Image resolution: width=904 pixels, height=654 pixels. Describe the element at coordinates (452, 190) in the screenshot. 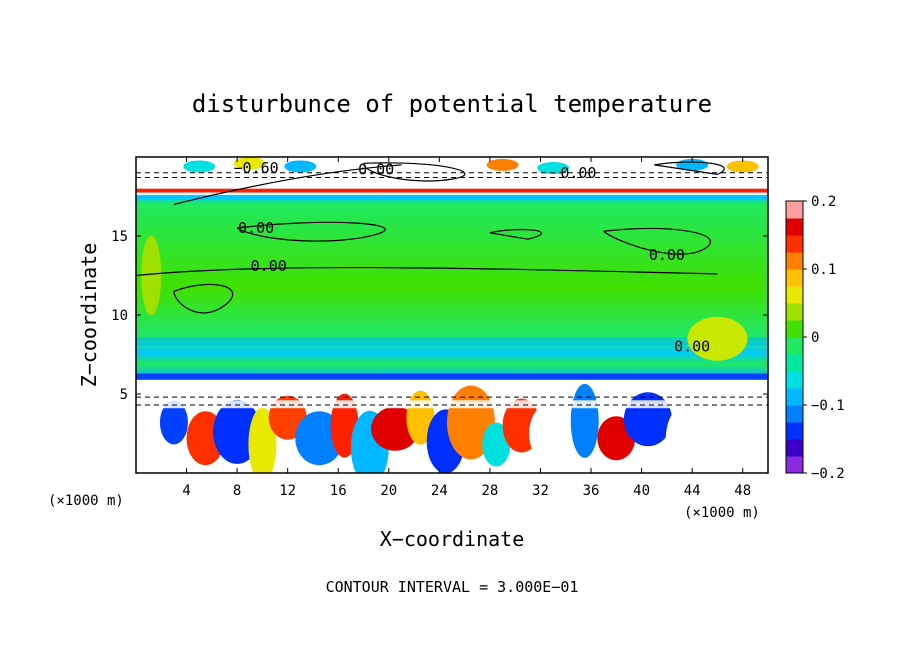

I see `upper-red-streak` at that location.